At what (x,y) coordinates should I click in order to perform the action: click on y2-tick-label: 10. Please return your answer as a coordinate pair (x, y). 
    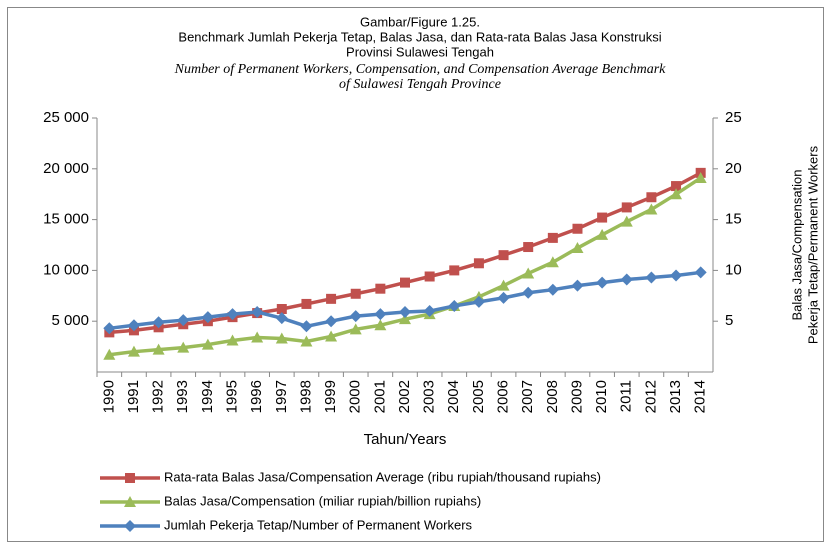
    Looking at the image, I should click on (733, 269).